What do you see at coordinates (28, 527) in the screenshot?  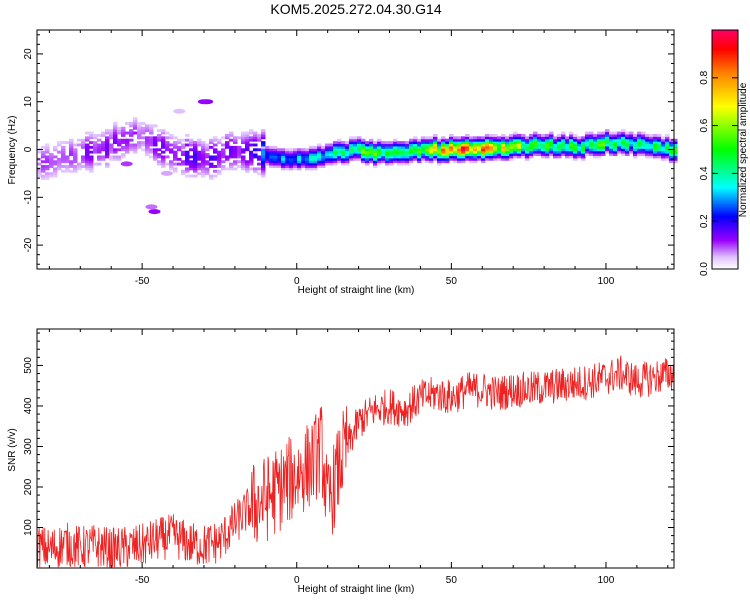 I see `y-tick-label: 100` at bounding box center [28, 527].